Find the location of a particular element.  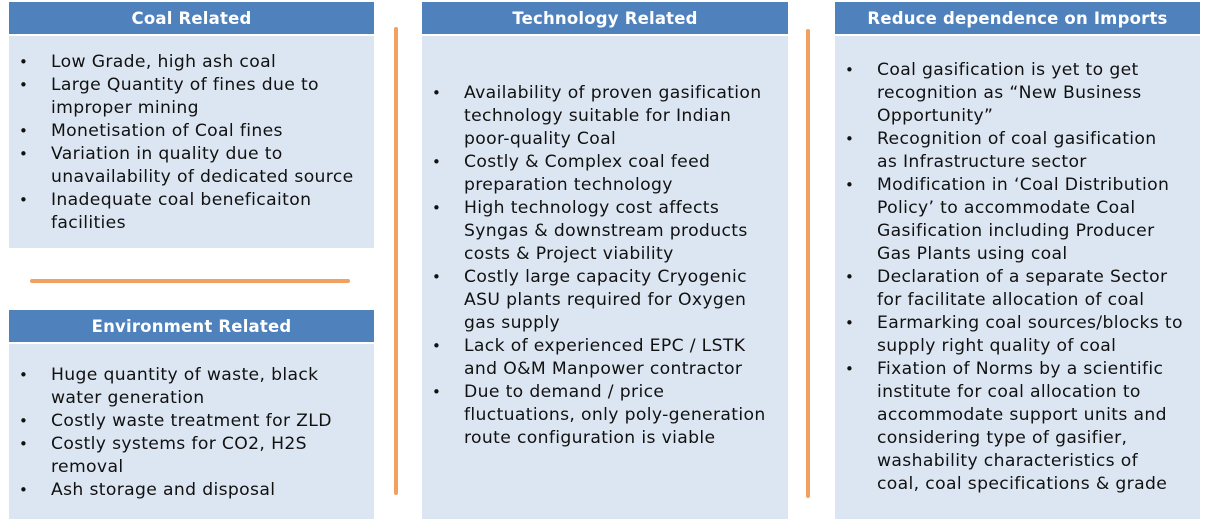

list-item: • Monetisation of Coal fines is located at coordinates (181, 131).